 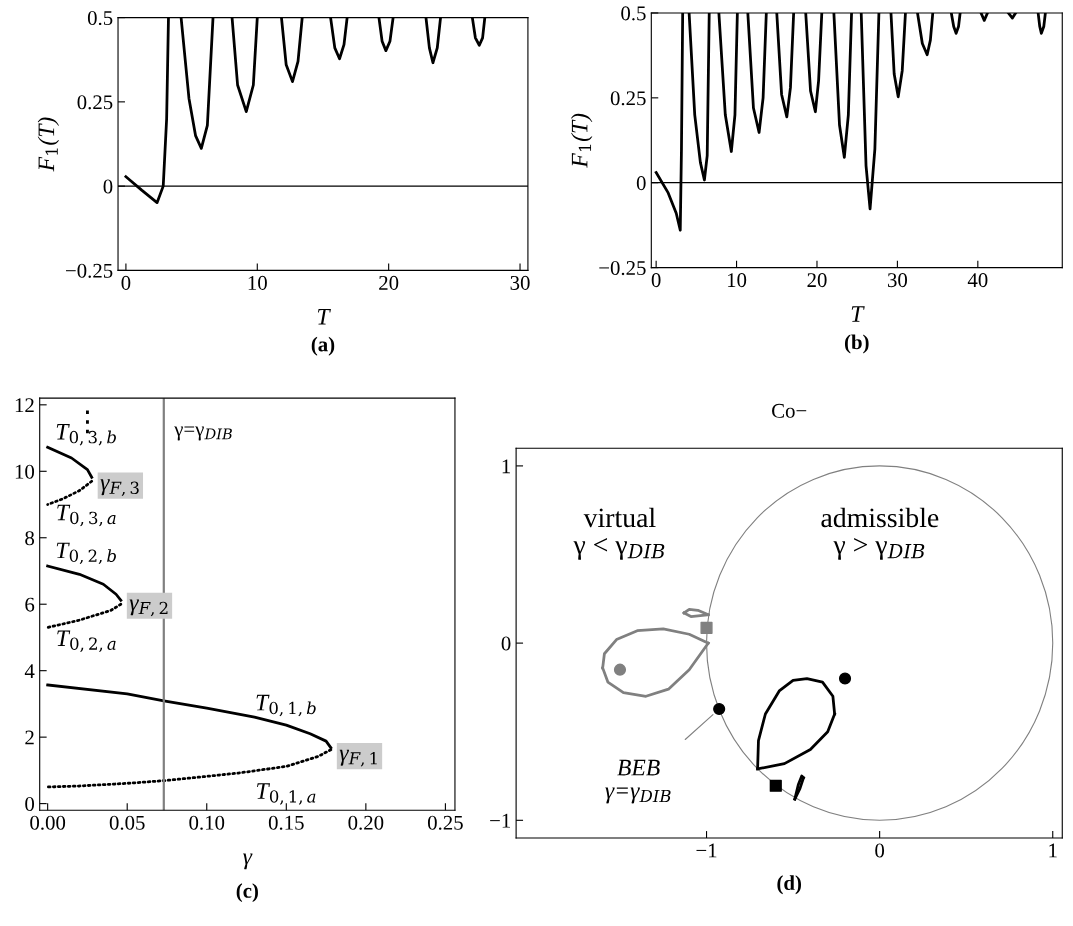 What do you see at coordinates (977, 280) in the screenshot?
I see `x-tick-label: 40` at bounding box center [977, 280].